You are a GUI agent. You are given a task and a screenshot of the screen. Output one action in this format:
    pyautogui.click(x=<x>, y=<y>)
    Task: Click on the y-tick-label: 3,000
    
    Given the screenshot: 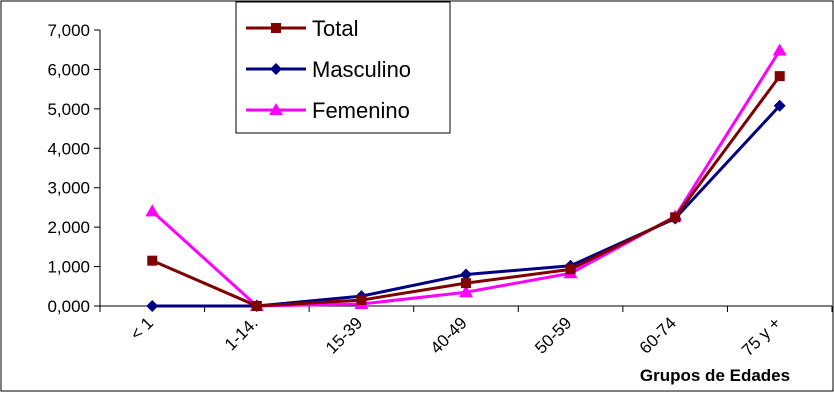 What is the action you would take?
    pyautogui.click(x=68, y=188)
    